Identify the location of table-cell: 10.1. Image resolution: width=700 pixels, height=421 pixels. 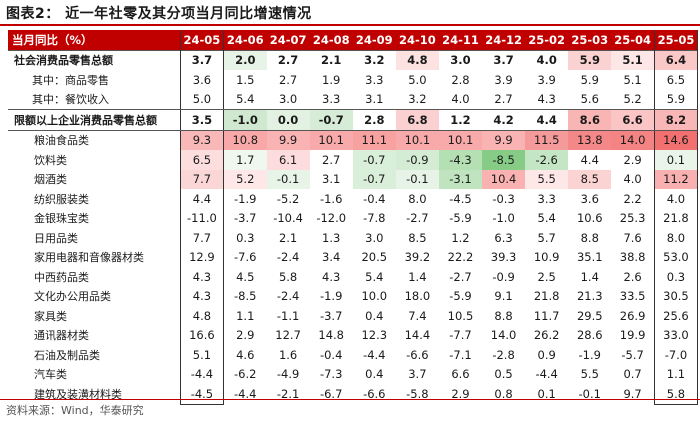
(460, 140).